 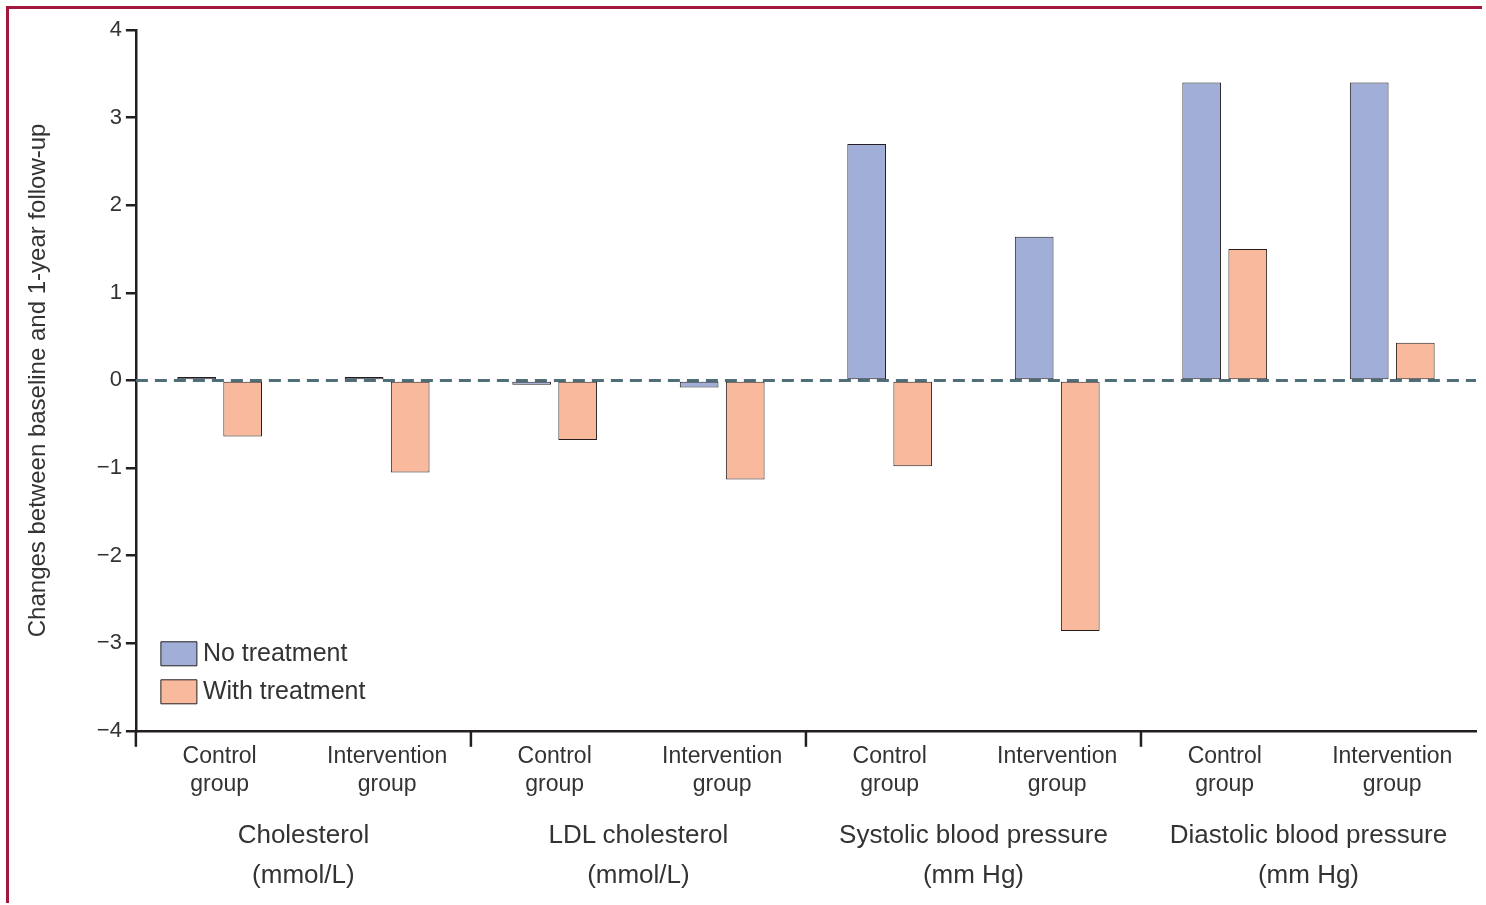 What do you see at coordinates (303, 853) in the screenshot?
I see `text: Cholesterol (mmol/L)` at bounding box center [303, 853].